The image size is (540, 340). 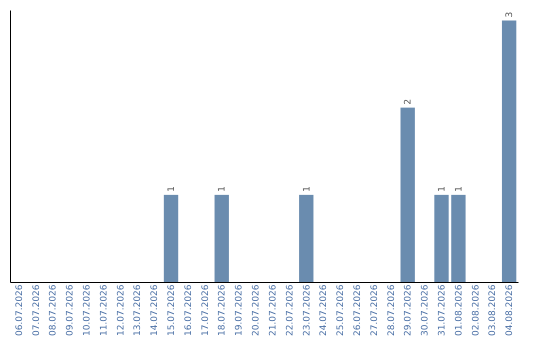 What do you see at coordinates (189, 310) in the screenshot?
I see `x-tick-label: 16.07.2026` at bounding box center [189, 310].